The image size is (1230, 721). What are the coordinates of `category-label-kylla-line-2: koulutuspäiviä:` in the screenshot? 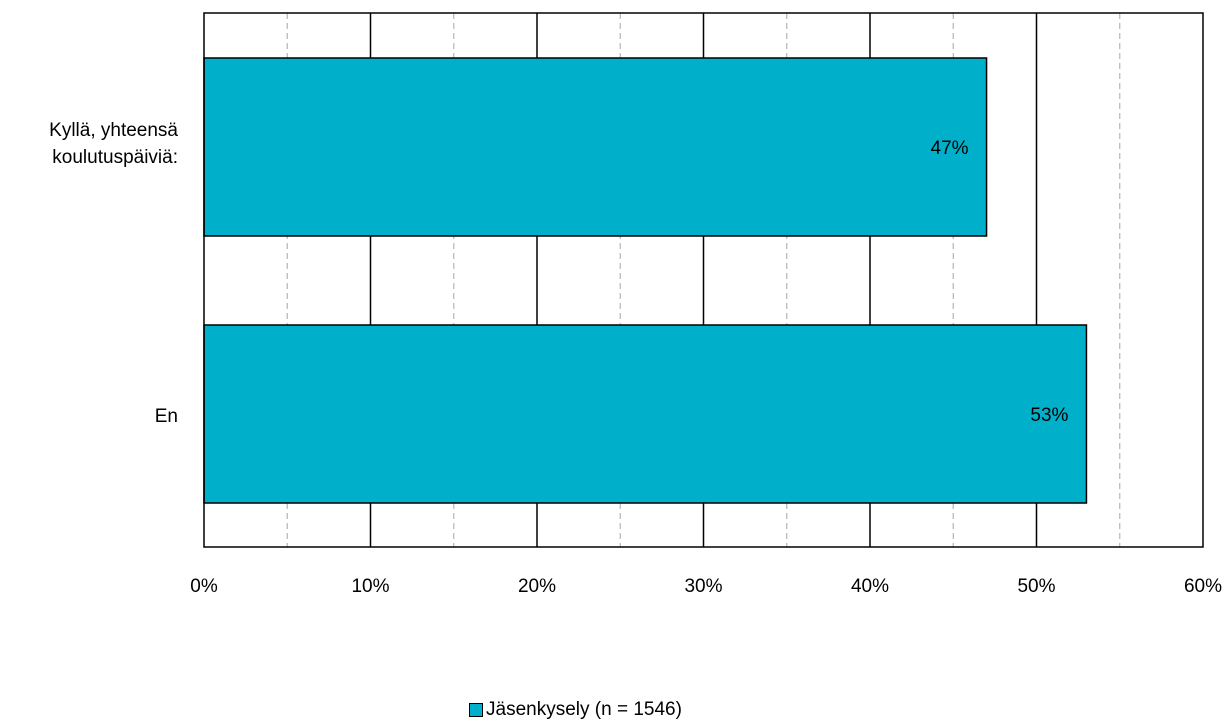 It's located at (115, 157).